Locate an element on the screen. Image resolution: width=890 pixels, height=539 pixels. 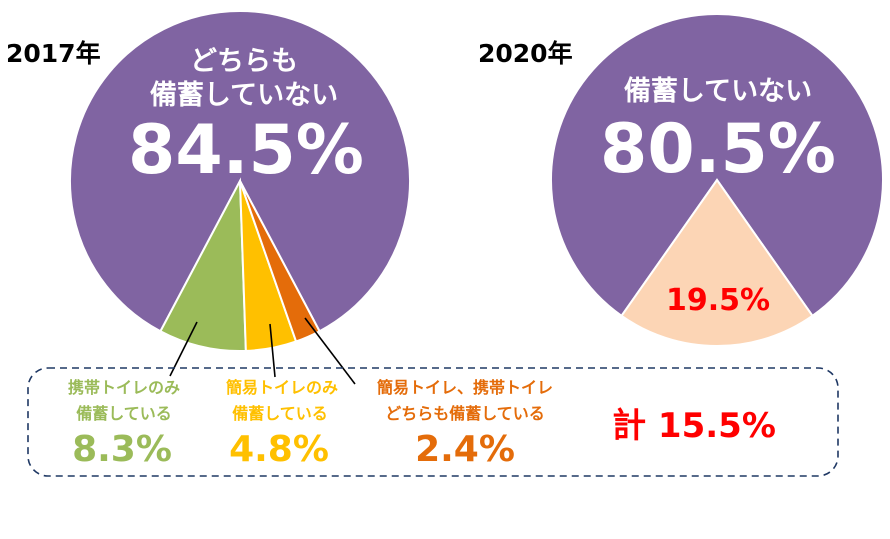
legend-item-mobile-toilet-only: 携帯トイレのみ 備蓄している 8.3% is located at coordinates (124, 424).